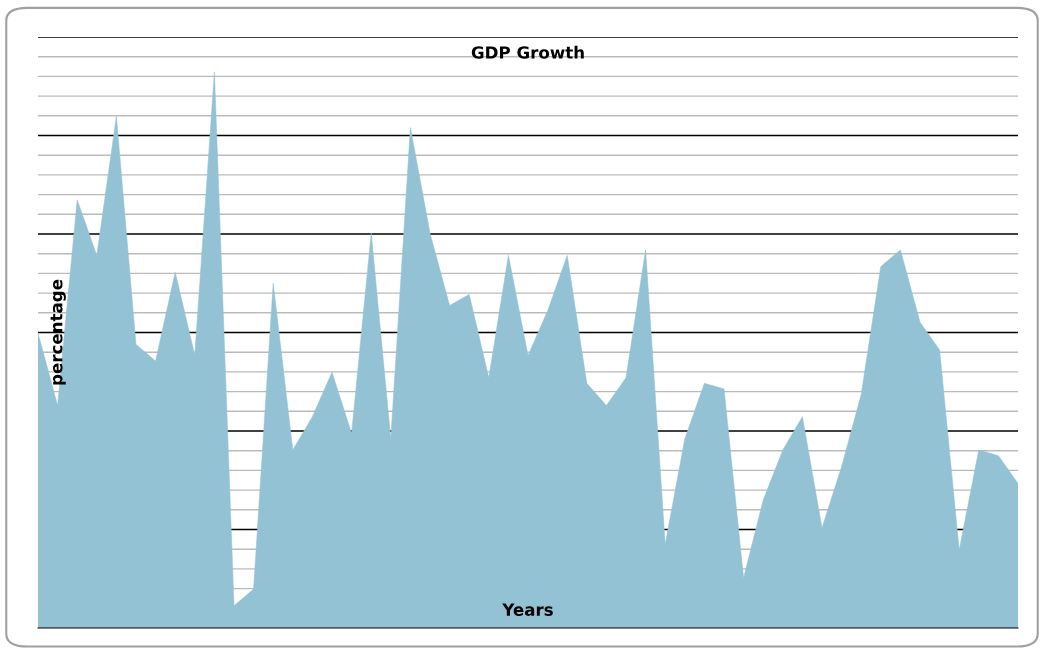  What do you see at coordinates (527, 52) in the screenshot?
I see `chart-title: GDP Growth` at bounding box center [527, 52].